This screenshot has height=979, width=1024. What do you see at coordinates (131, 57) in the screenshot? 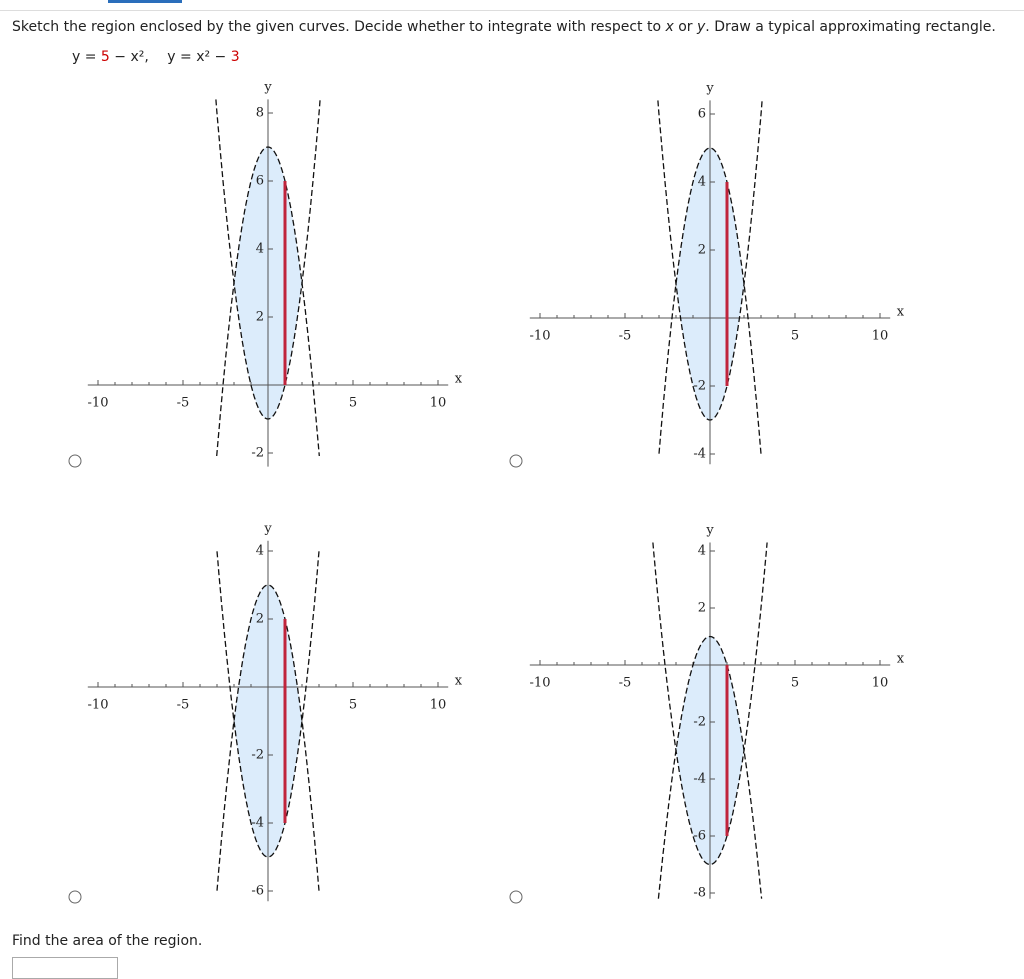
I see `text: − x²,` at bounding box center [131, 57].